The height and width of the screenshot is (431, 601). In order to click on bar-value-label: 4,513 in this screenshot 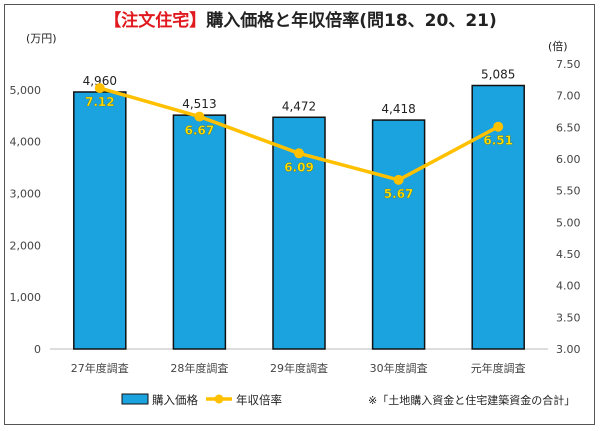, I will do `click(199, 104)`.